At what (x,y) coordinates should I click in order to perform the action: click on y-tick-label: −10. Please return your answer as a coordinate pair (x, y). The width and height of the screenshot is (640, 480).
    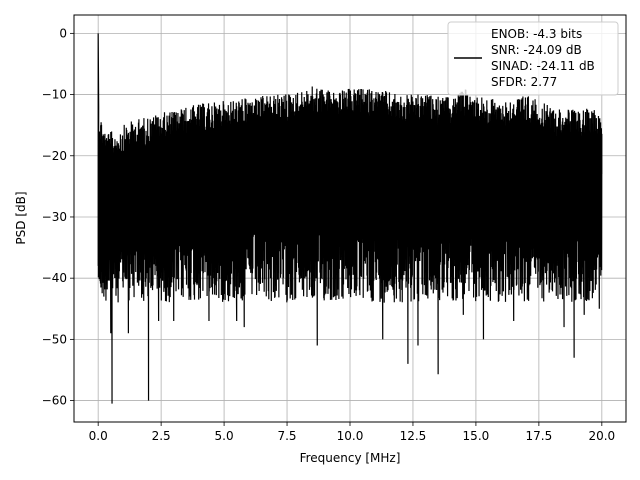
    Looking at the image, I should click on (54, 95).